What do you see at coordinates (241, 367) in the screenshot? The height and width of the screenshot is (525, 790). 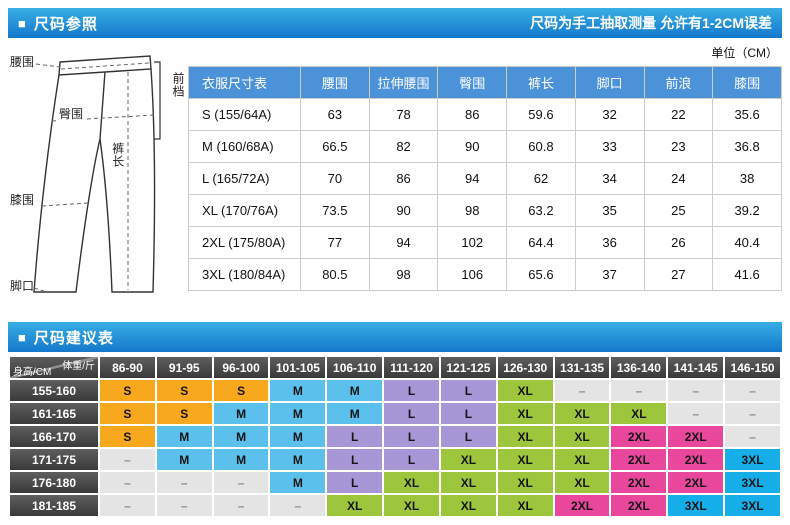 I see `weight-col-header: 96-100` at bounding box center [241, 367].